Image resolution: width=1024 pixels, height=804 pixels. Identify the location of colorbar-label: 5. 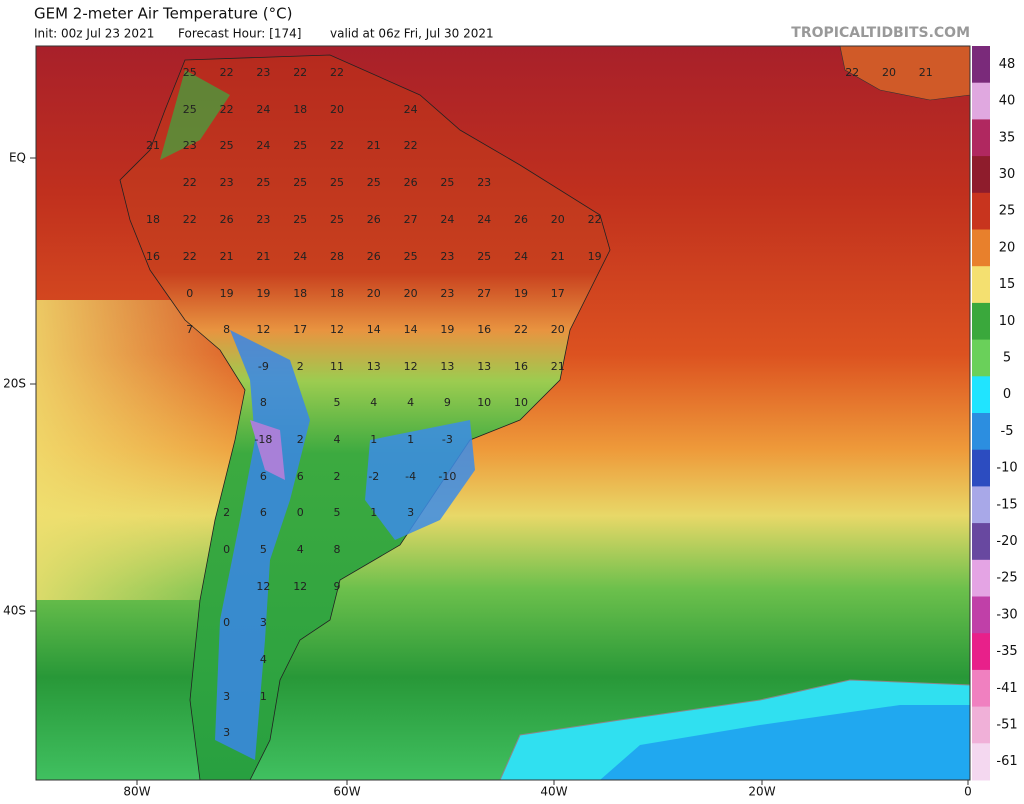
(1007, 357).